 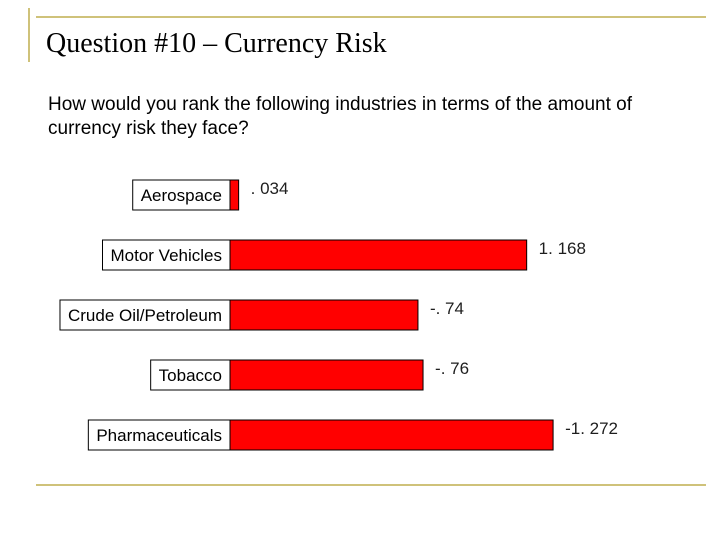 I want to click on category-label-4: Pharmaceuticals, so click(x=159, y=435).